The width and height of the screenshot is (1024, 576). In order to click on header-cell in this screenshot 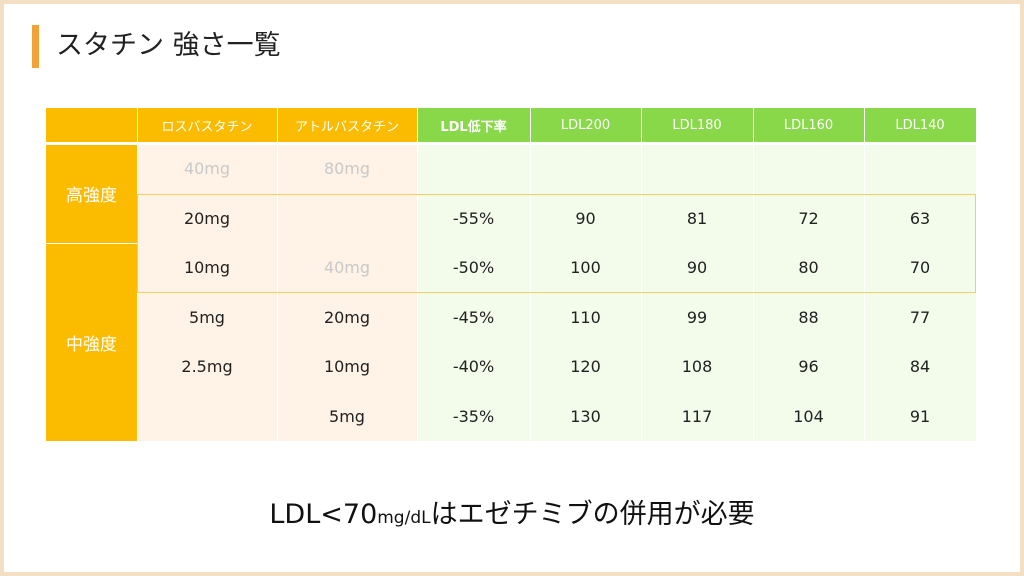, I will do `click(91, 125)`.